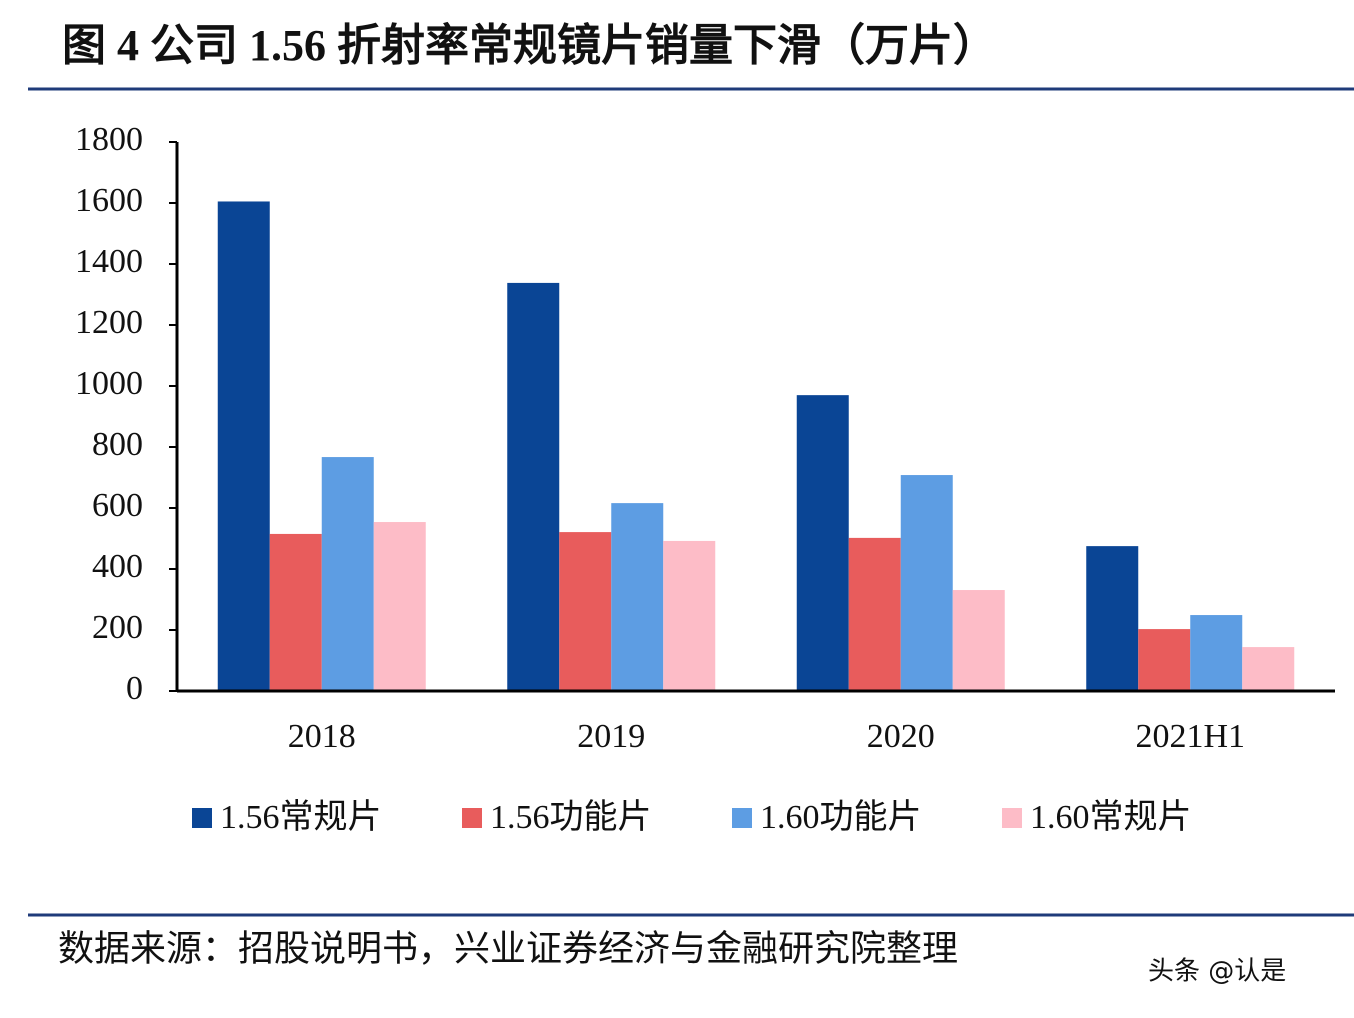  Describe the element at coordinates (611, 736) in the screenshot. I see `x-tick-label: 2019` at that location.